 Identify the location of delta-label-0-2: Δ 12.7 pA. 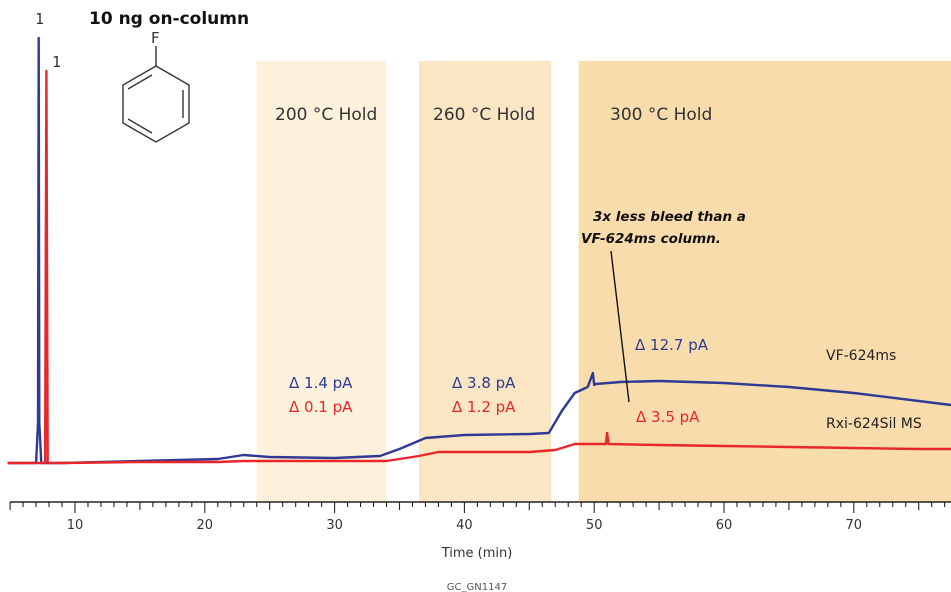
(672, 345).